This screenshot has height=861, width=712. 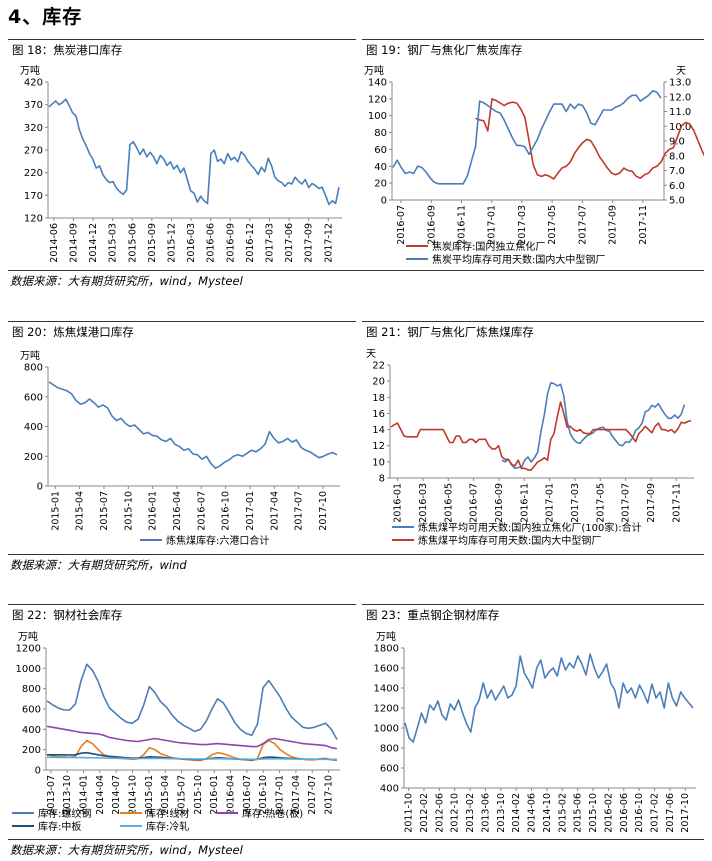 I want to click on fig23-x-tick-label: 2017-06, so click(x=670, y=813).